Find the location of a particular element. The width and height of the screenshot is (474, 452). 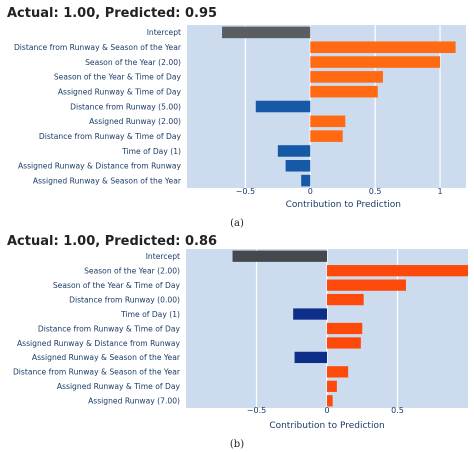

chart-b-title: Actual: 1.00, Predicted: 0.86 is located at coordinates (112, 241).